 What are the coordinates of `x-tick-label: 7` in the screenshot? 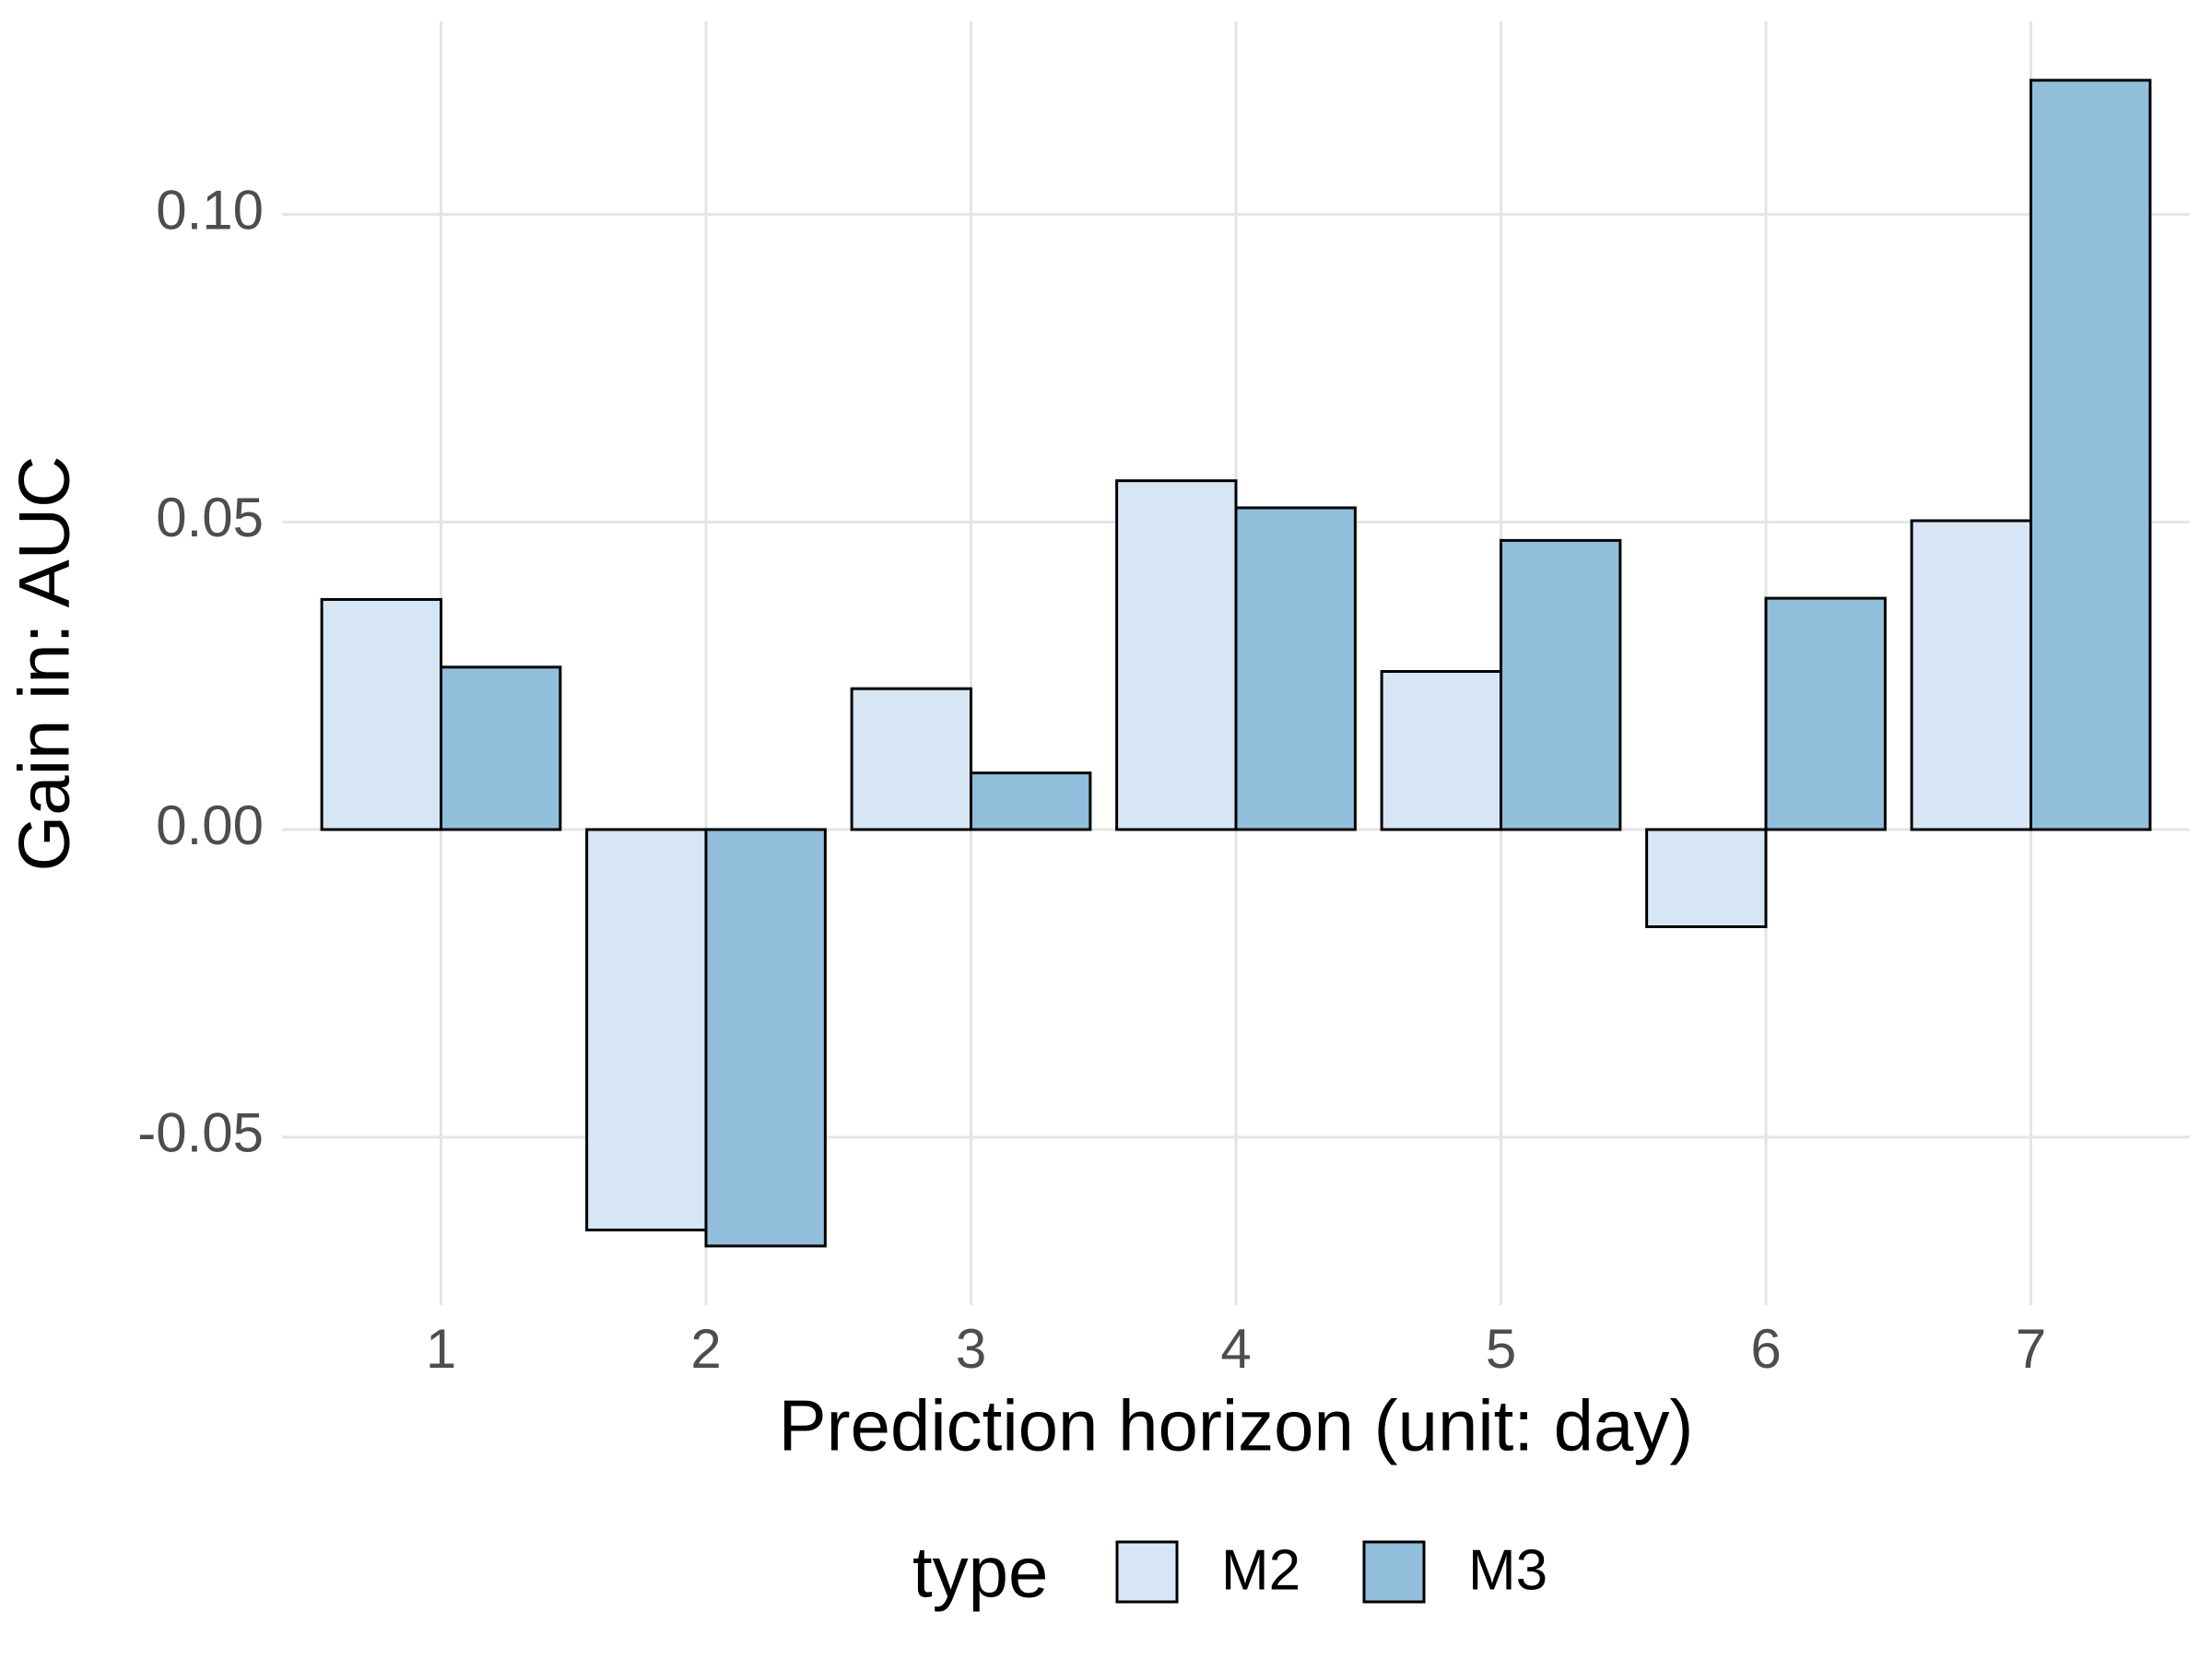 It's located at (2031, 1349).